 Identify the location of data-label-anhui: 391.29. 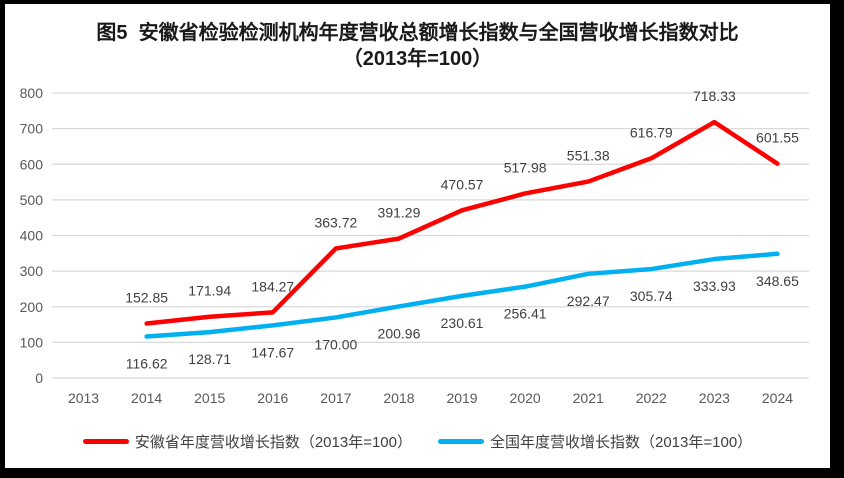
(399, 213).